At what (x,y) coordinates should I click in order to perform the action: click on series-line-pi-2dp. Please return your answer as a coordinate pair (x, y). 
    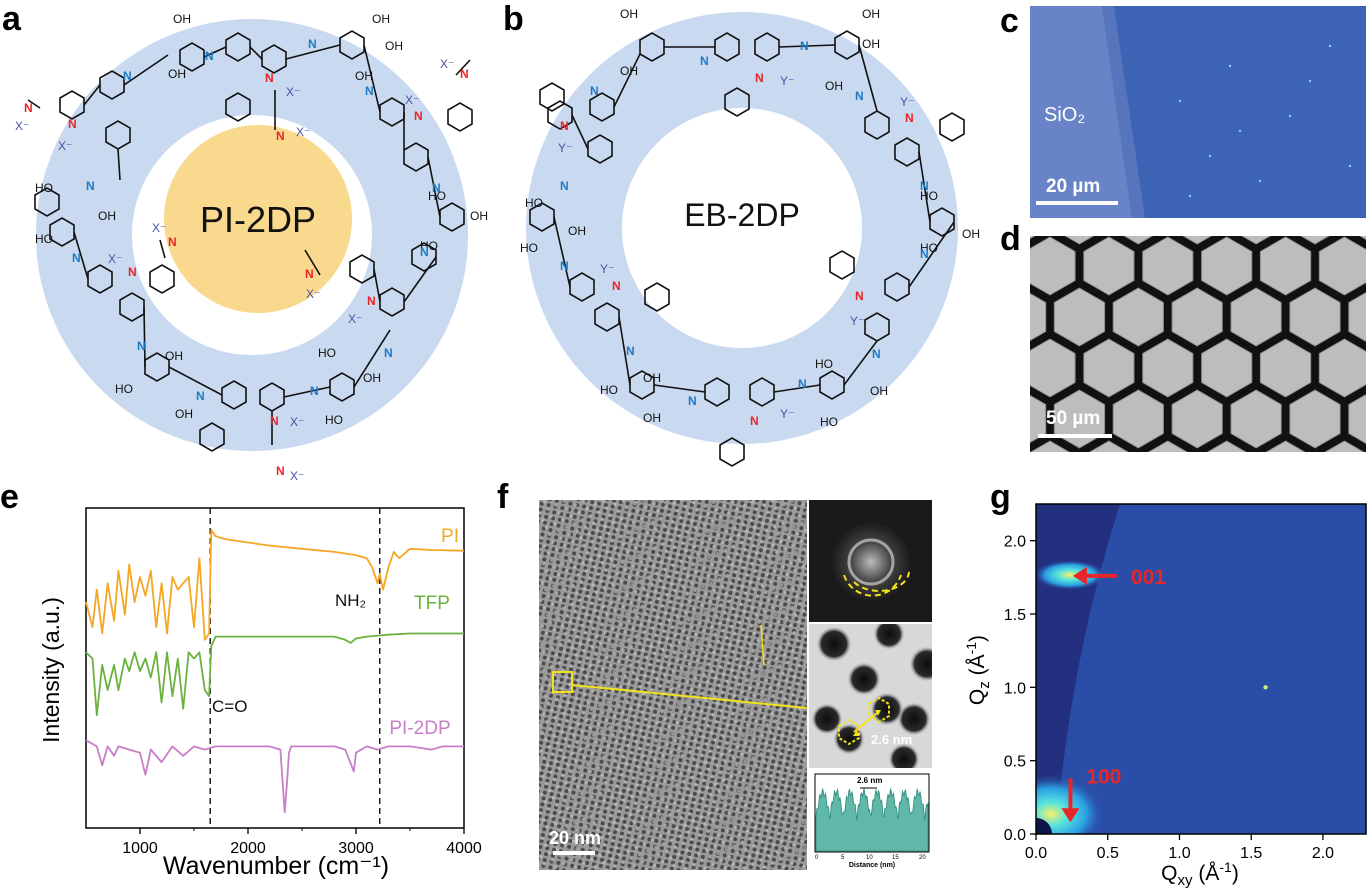
    Looking at the image, I should click on (274, 776).